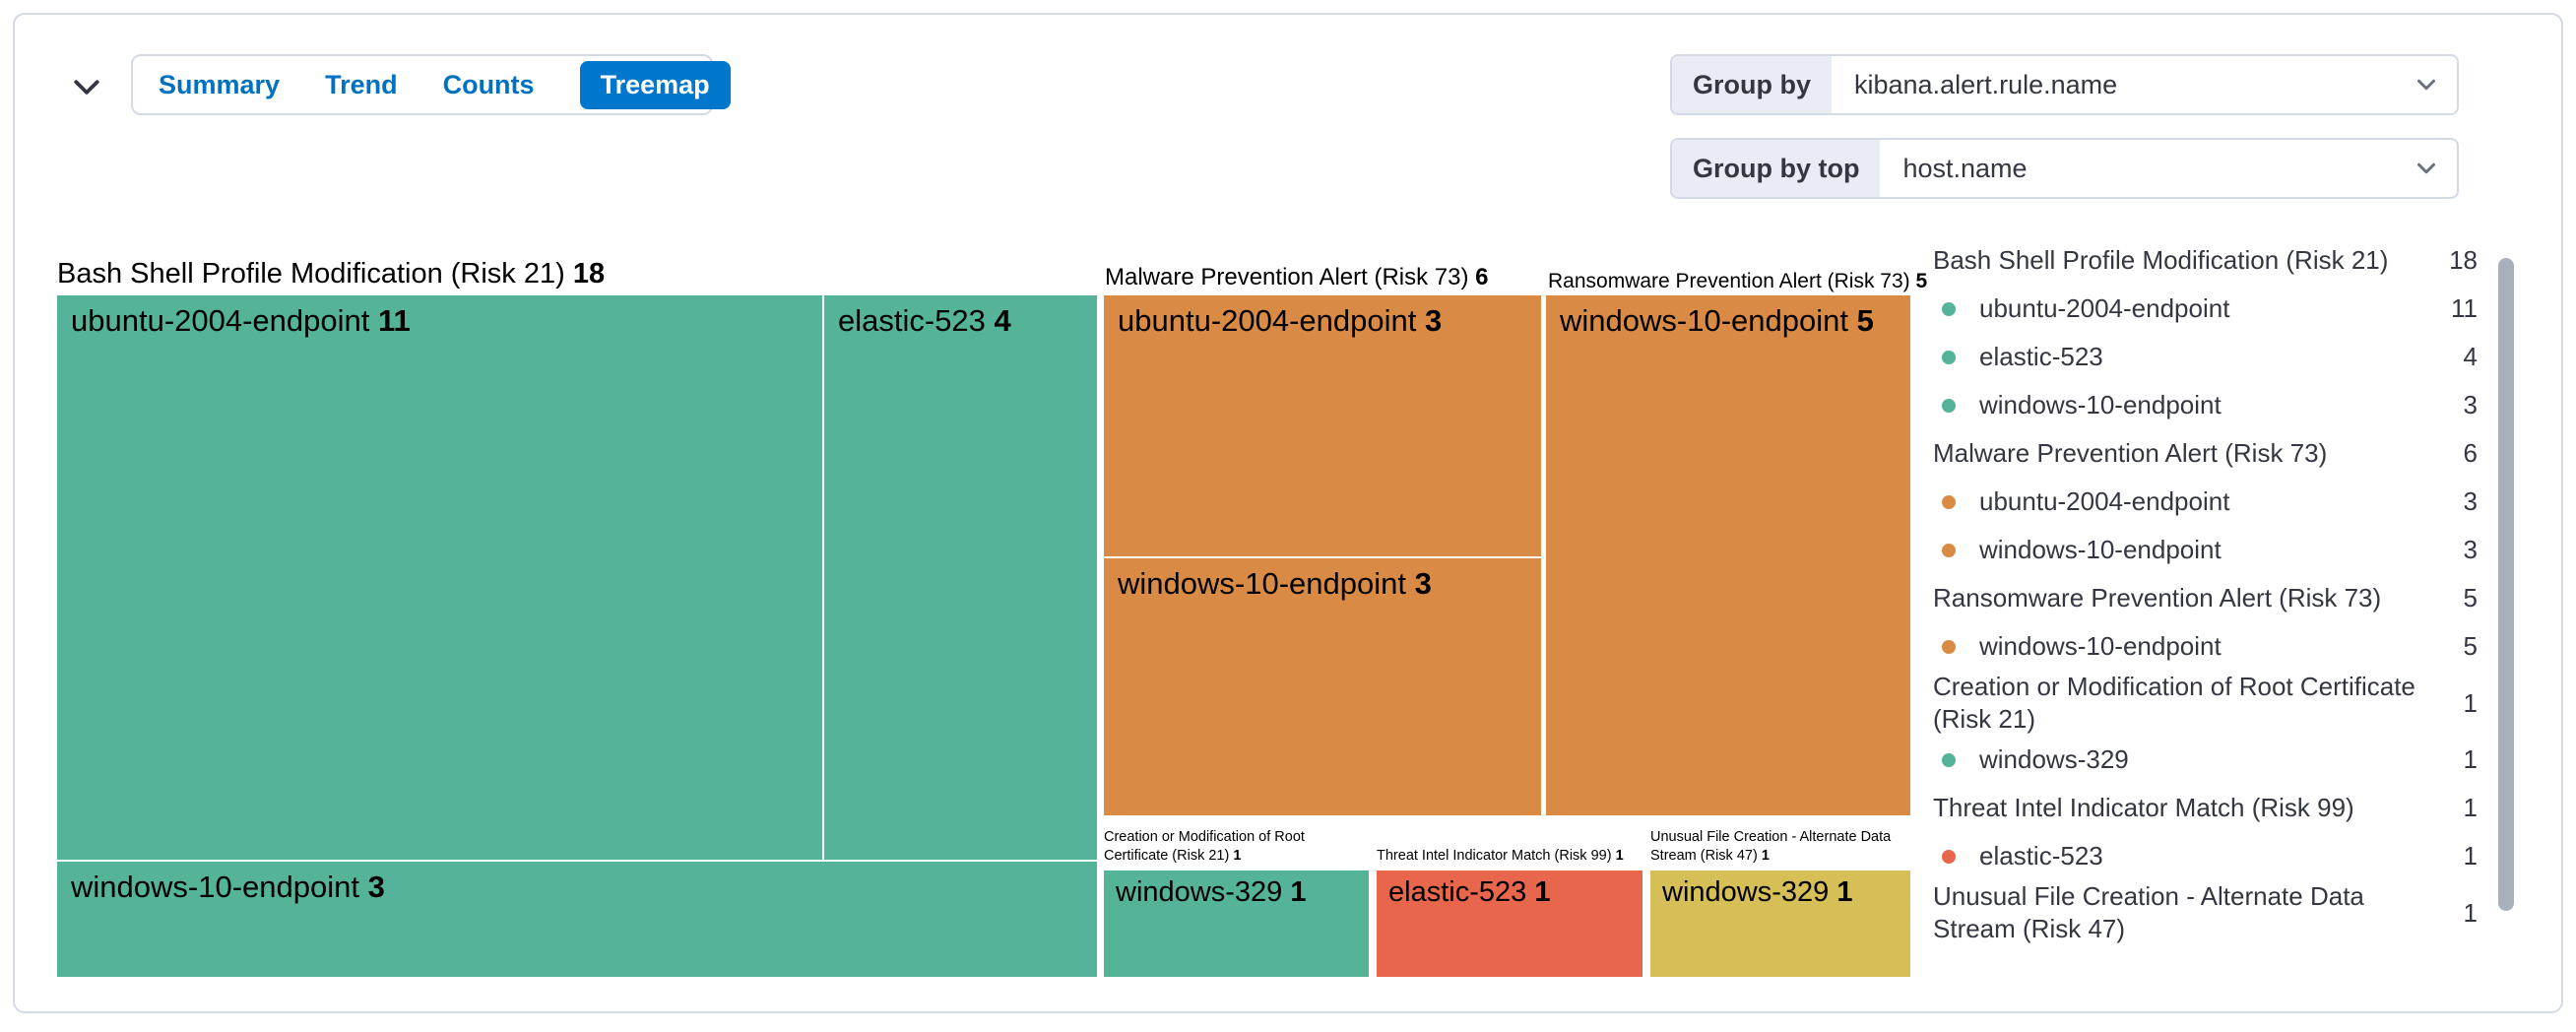 This screenshot has width=2576, height=1032. I want to click on legend-header-row: Malware Prevention Alert (Risk 73) 6, so click(2205, 453).